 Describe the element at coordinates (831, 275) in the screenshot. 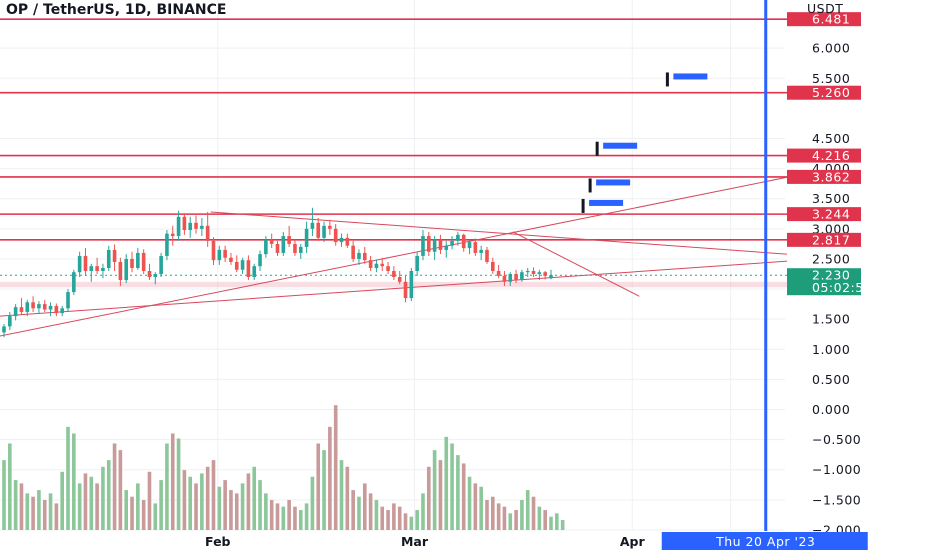

I see `last-price-label: 2.230` at that location.